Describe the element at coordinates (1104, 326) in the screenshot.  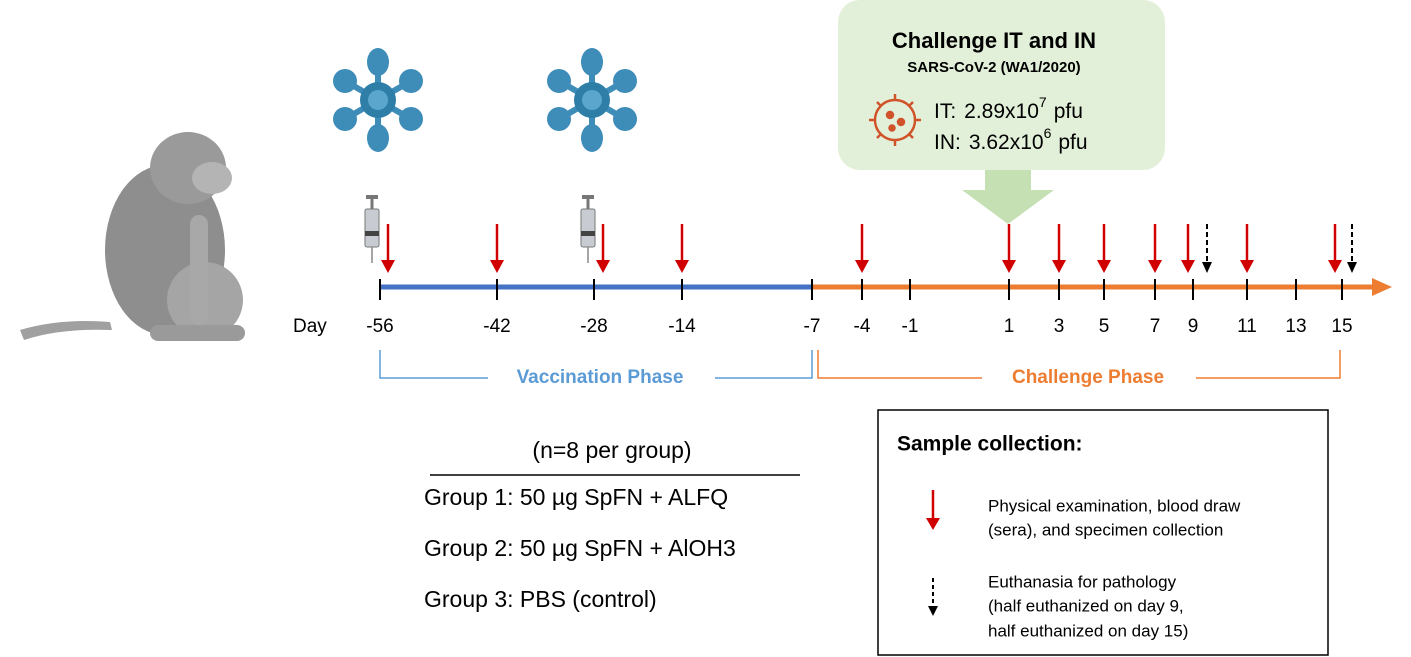
I see `day-label: 5` at that location.